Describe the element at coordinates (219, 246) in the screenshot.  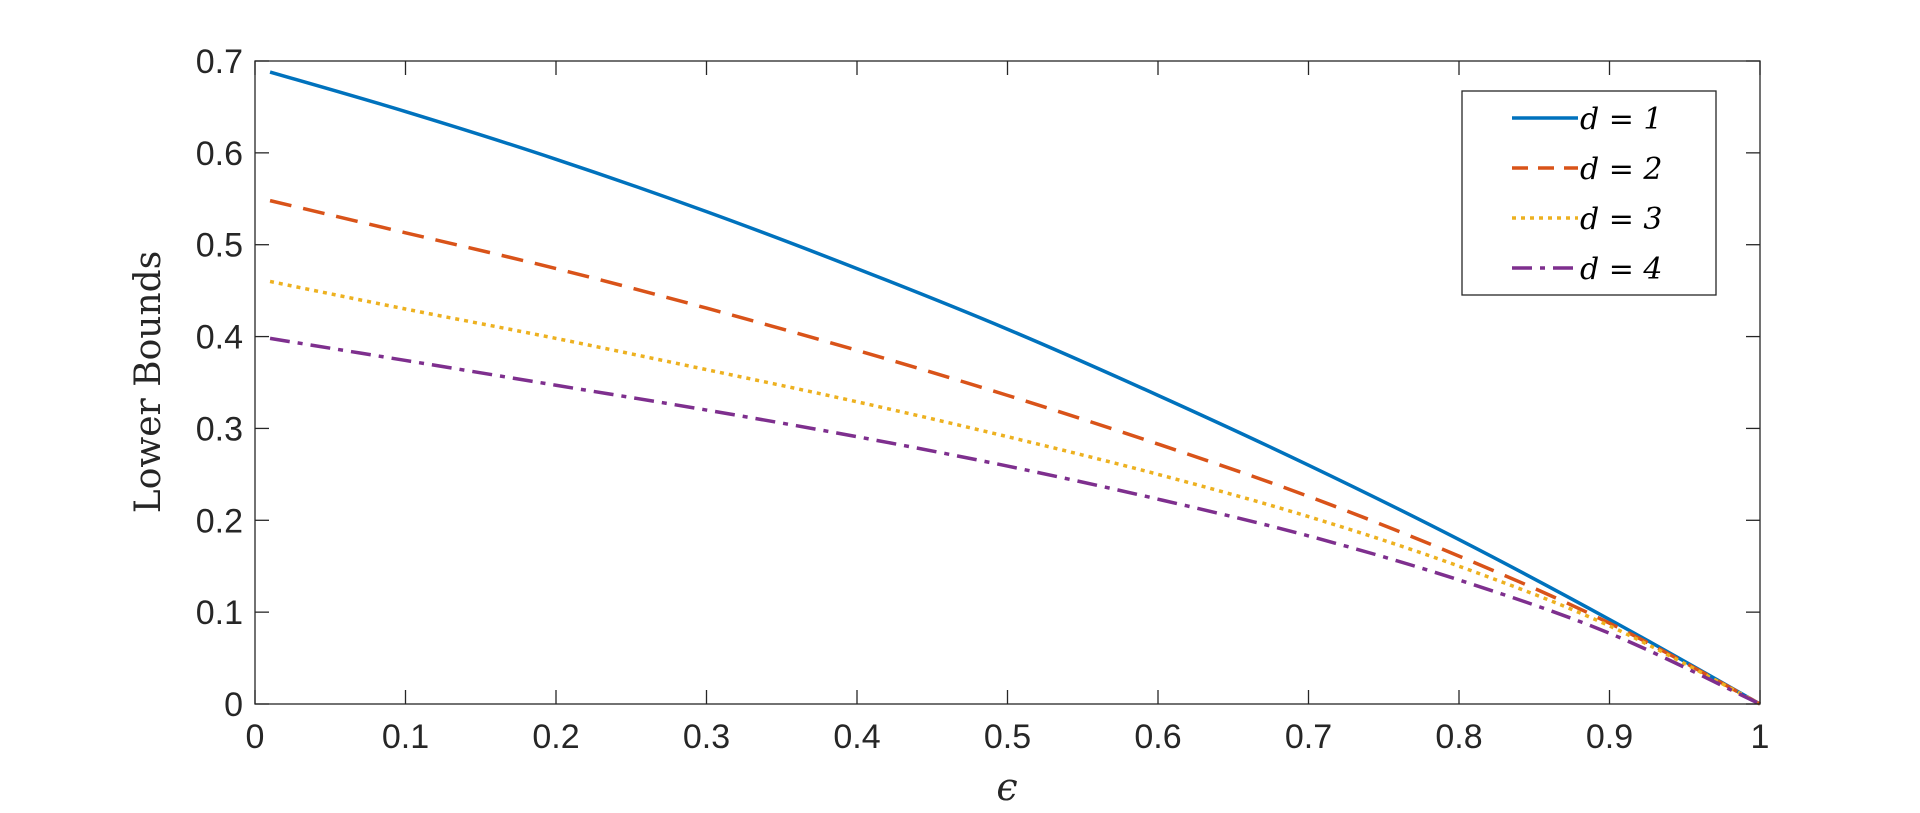
I see `y-tick-label: 0.5` at that location.